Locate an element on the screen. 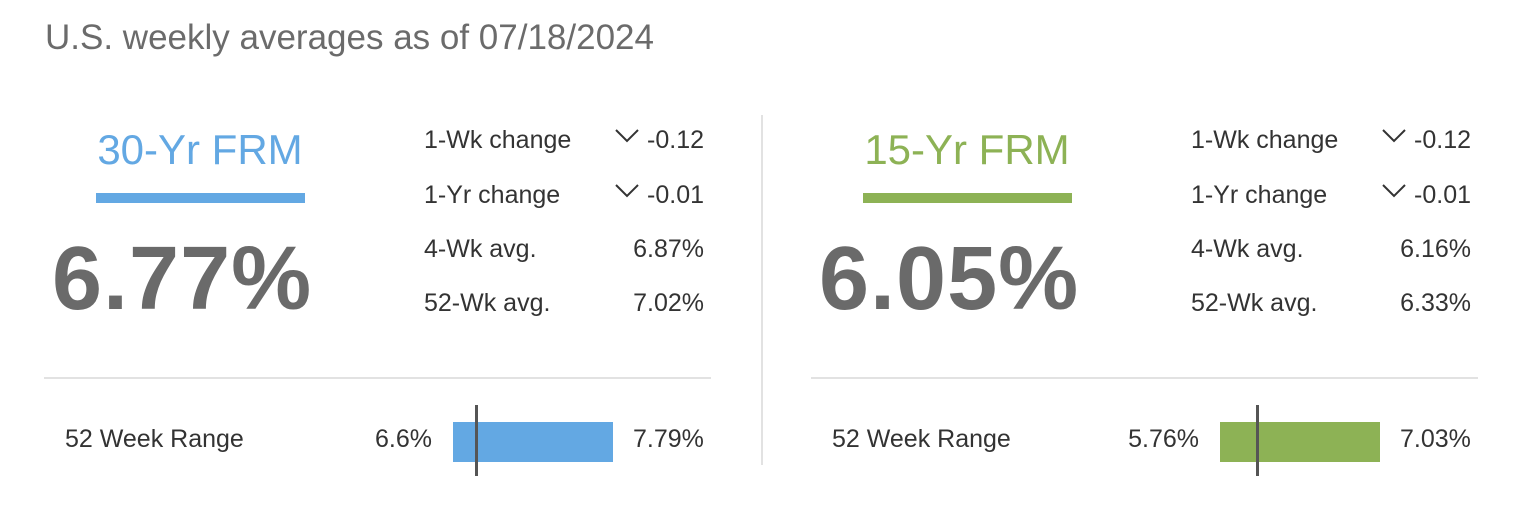  panel-name: 15-Yr FRM is located at coordinates (967, 149).